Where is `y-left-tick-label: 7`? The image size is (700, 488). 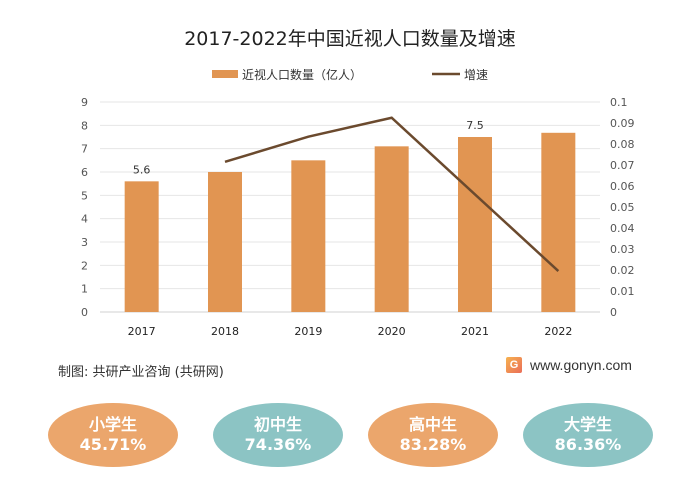
y-left-tick-label: 7 is located at coordinates (84, 149).